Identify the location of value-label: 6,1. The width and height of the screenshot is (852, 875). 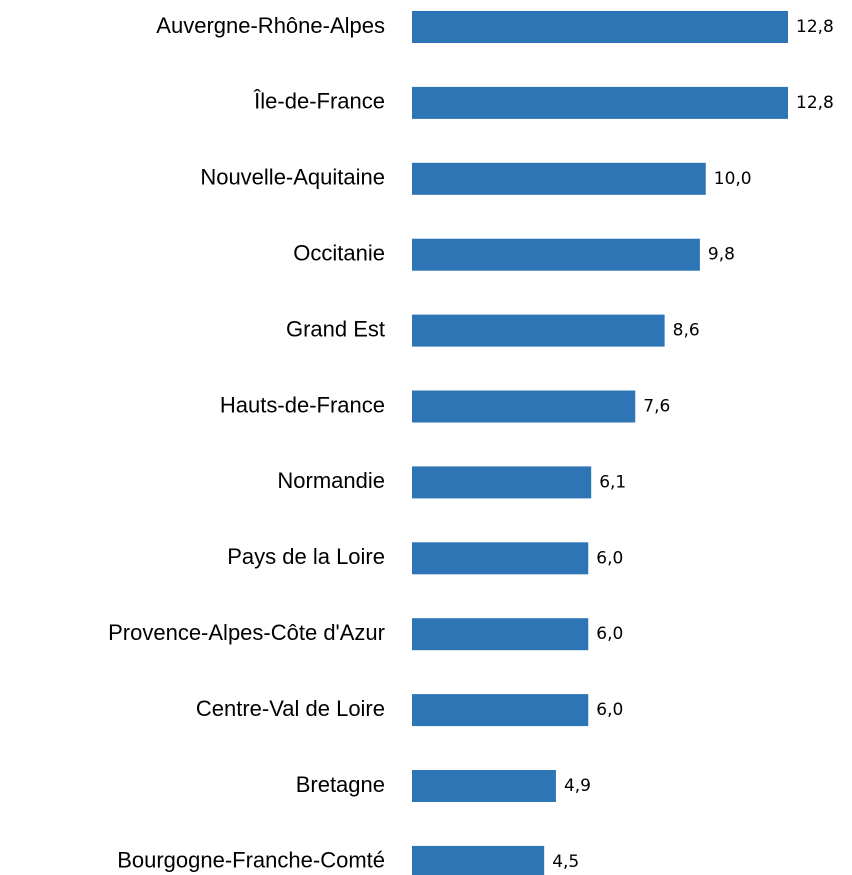
(612, 482).